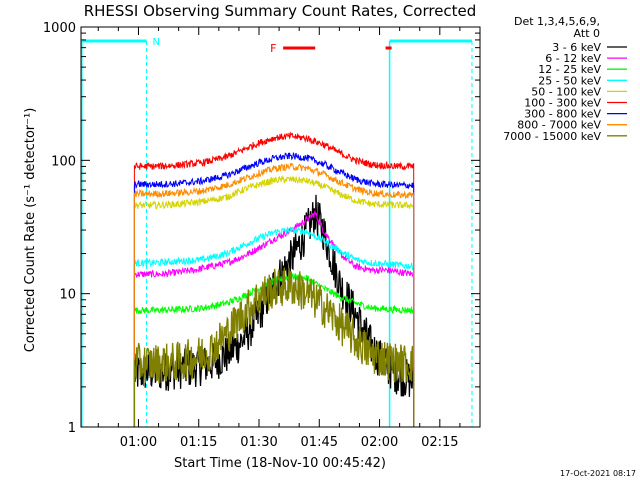  Describe the element at coordinates (573, 58) in the screenshot. I see `legend-label-1: 6 - 12 keV` at that location.